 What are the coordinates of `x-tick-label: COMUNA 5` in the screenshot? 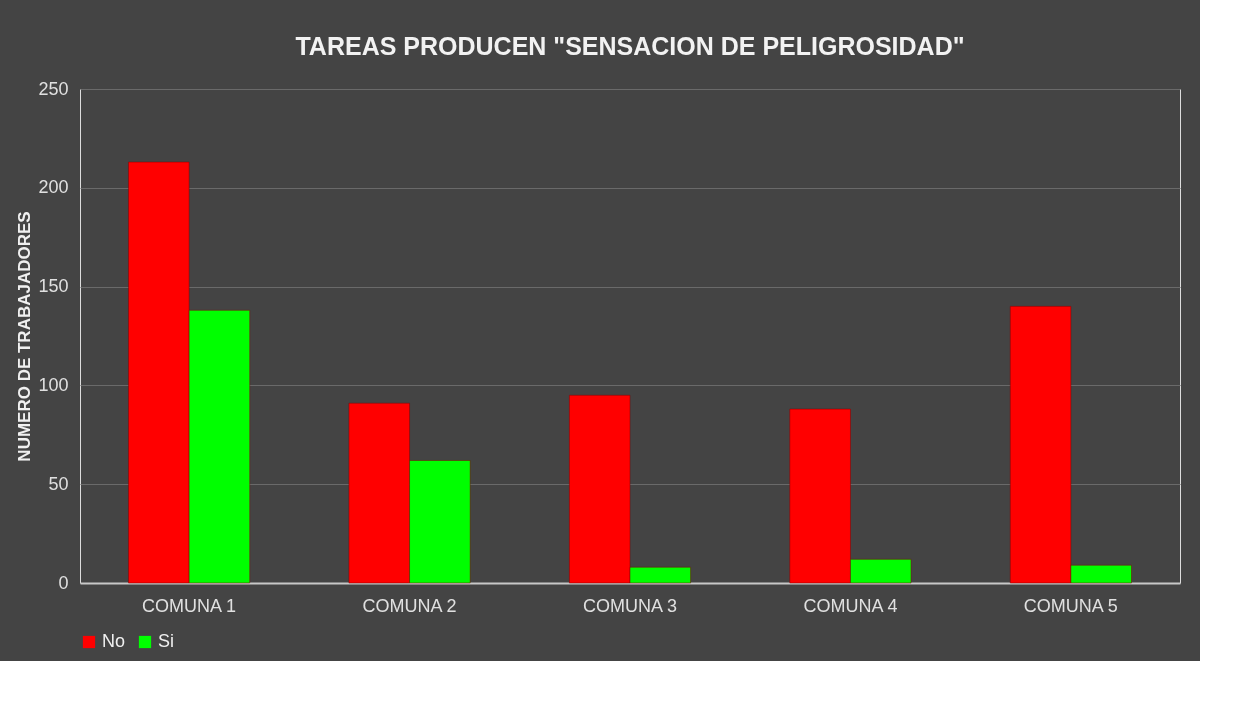 It's located at (1070, 605).